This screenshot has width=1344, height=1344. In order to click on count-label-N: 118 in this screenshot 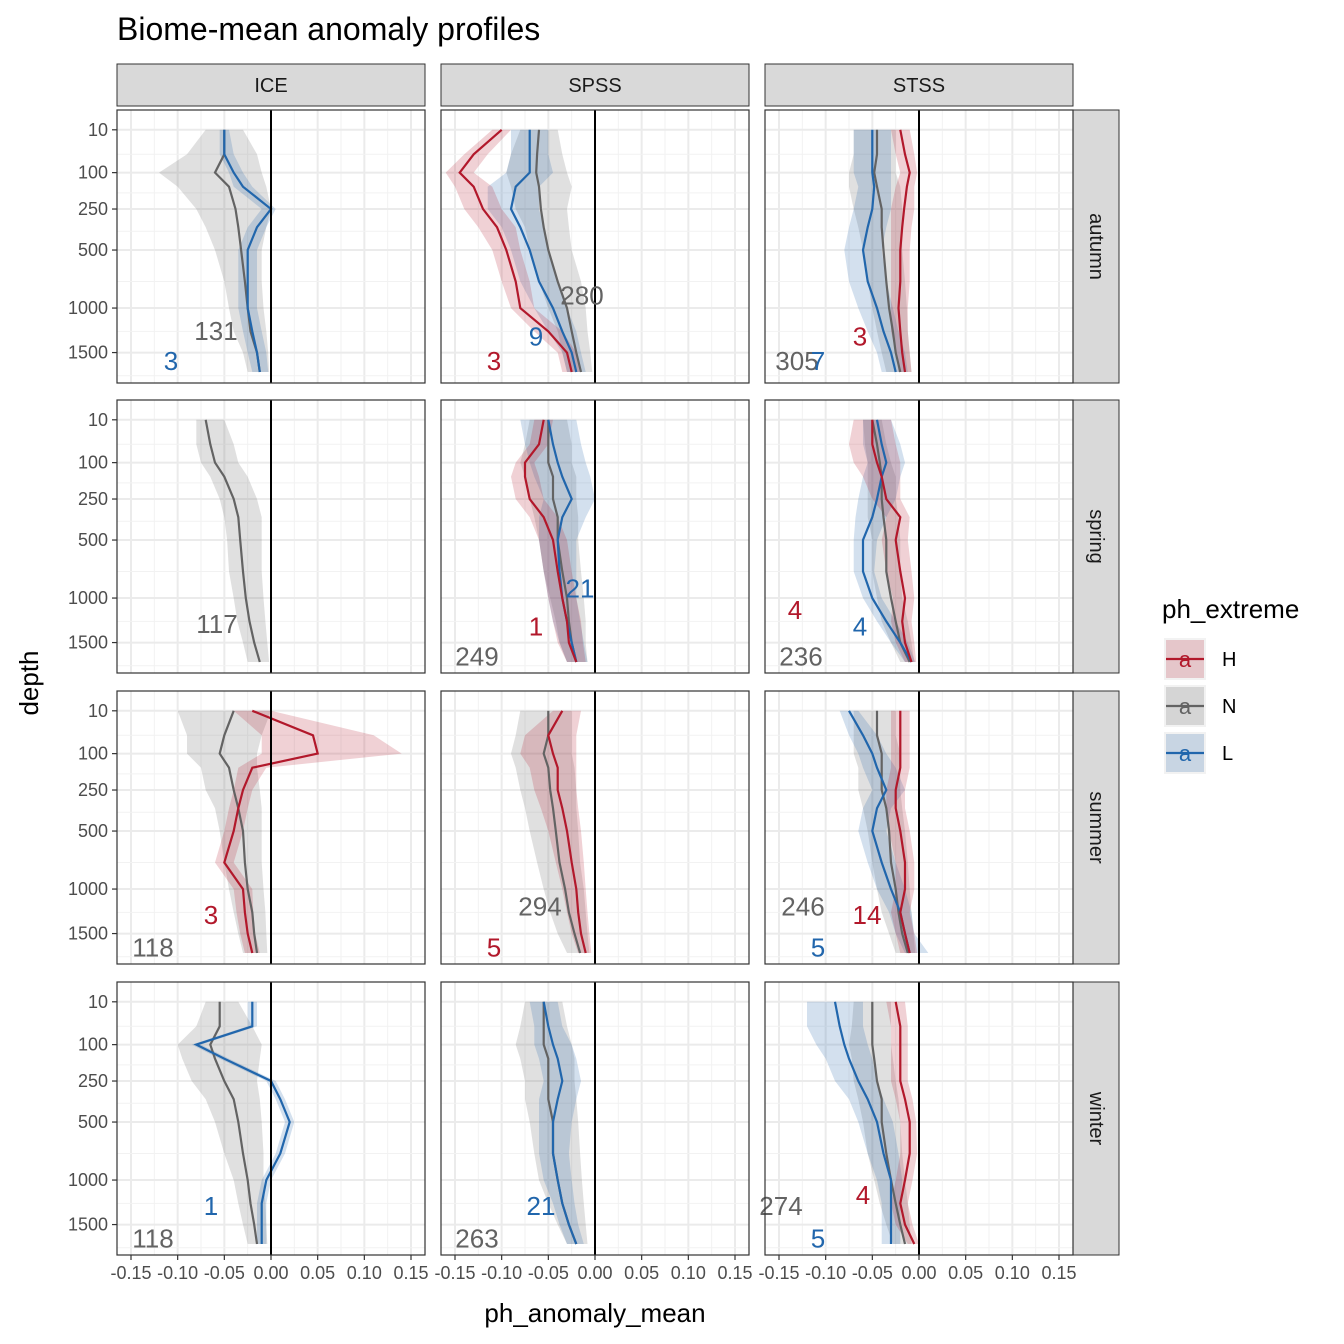, I will do `click(152, 1239)`.